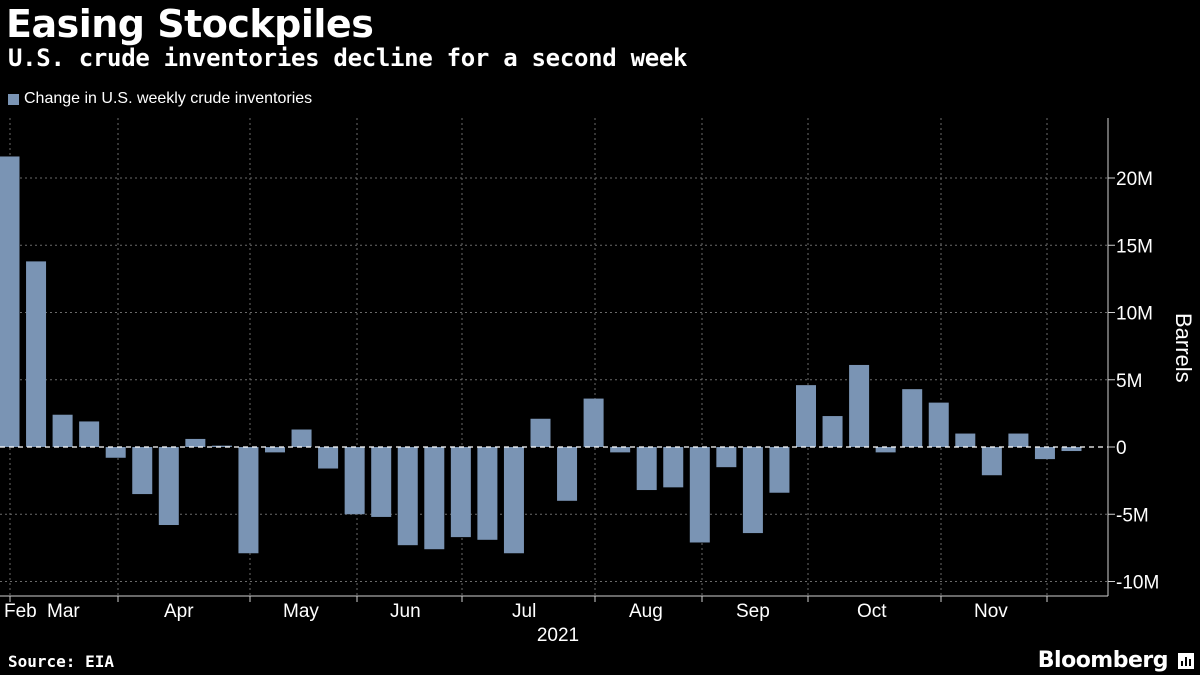 This screenshot has height=675, width=1200. What do you see at coordinates (1183, 348) in the screenshot?
I see `y-axis-title: Barrels` at bounding box center [1183, 348].